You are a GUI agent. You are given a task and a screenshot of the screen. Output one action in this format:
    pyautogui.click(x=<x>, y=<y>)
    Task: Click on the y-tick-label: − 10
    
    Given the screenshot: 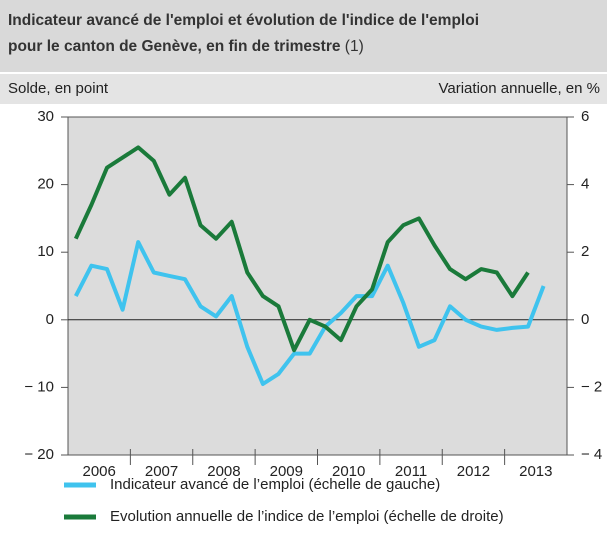 What is the action you would take?
    pyautogui.click(x=39, y=386)
    